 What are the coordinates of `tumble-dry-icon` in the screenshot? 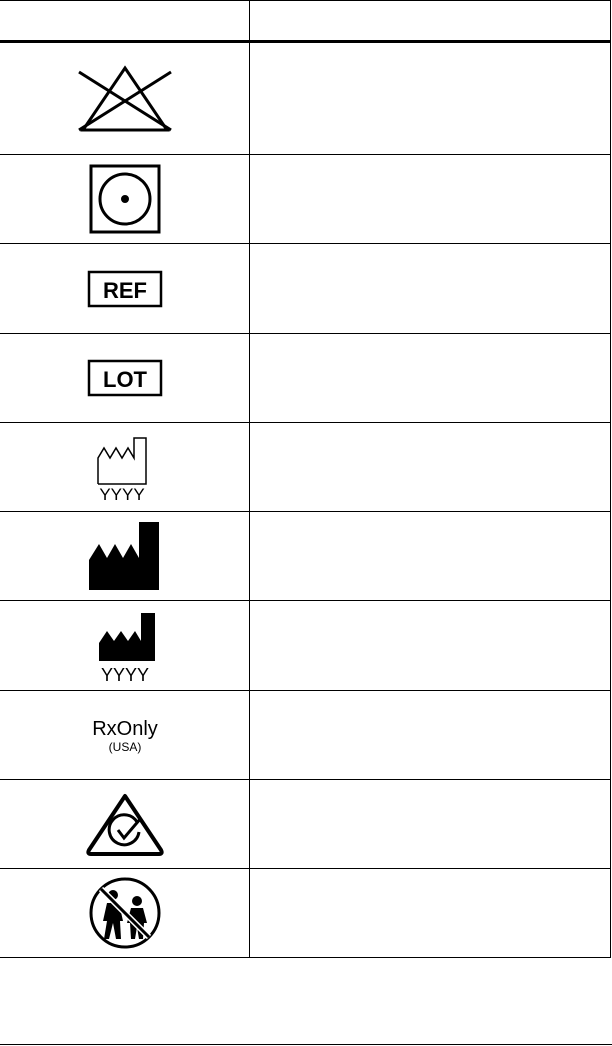 It's located at (124, 199).